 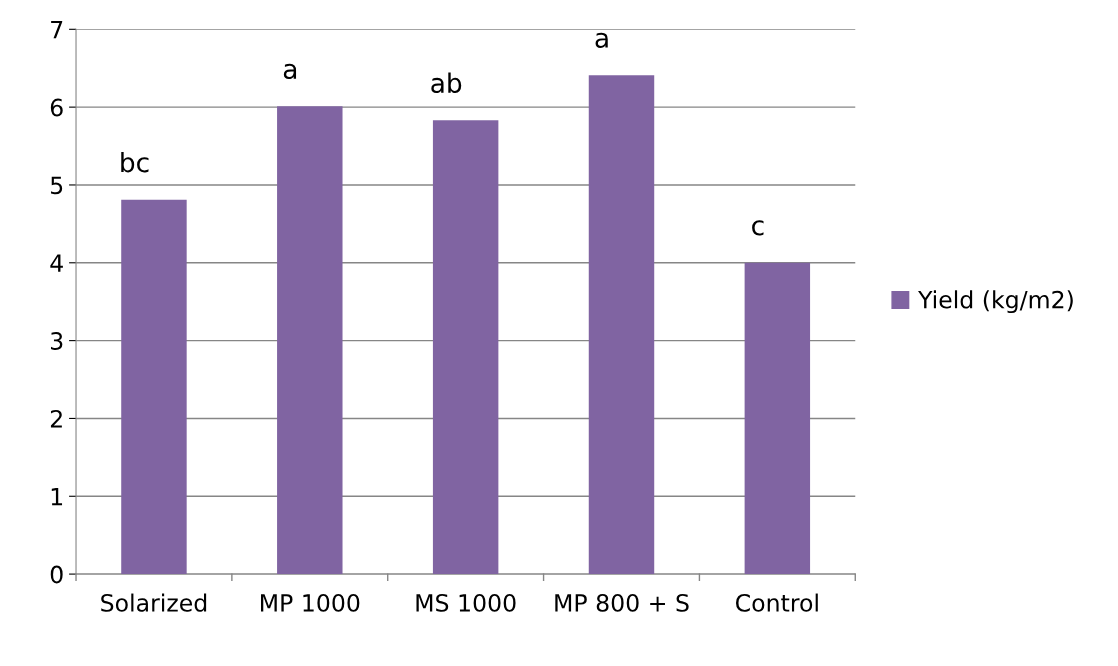 I want to click on y-tick-label: 5, so click(x=57, y=185).